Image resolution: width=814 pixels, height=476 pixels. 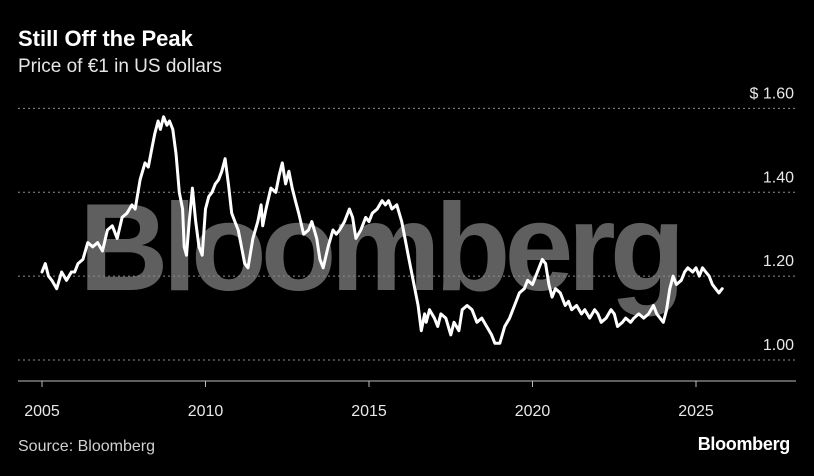 I want to click on x-tick-label: 2005, so click(x=42, y=411).